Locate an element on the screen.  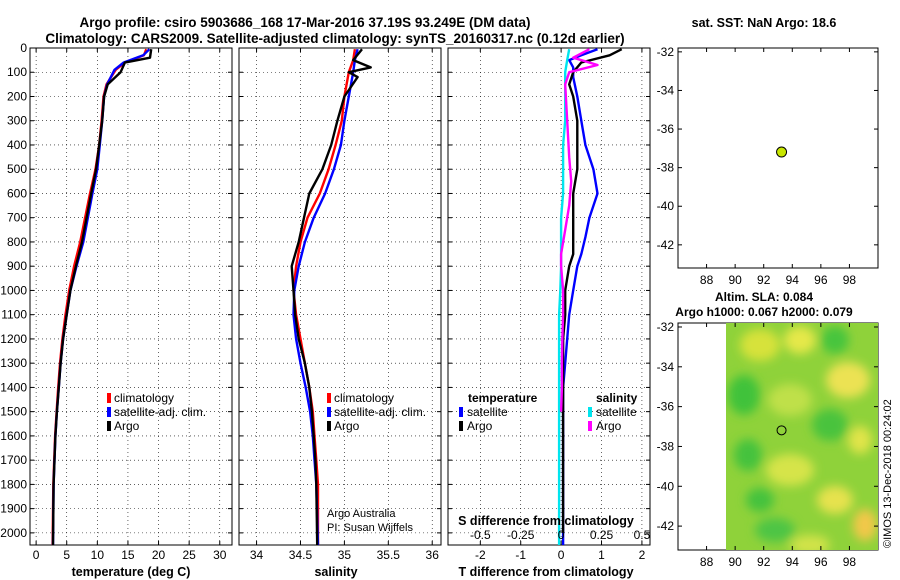
legend-title-salinity: salinity is located at coordinates (617, 398).